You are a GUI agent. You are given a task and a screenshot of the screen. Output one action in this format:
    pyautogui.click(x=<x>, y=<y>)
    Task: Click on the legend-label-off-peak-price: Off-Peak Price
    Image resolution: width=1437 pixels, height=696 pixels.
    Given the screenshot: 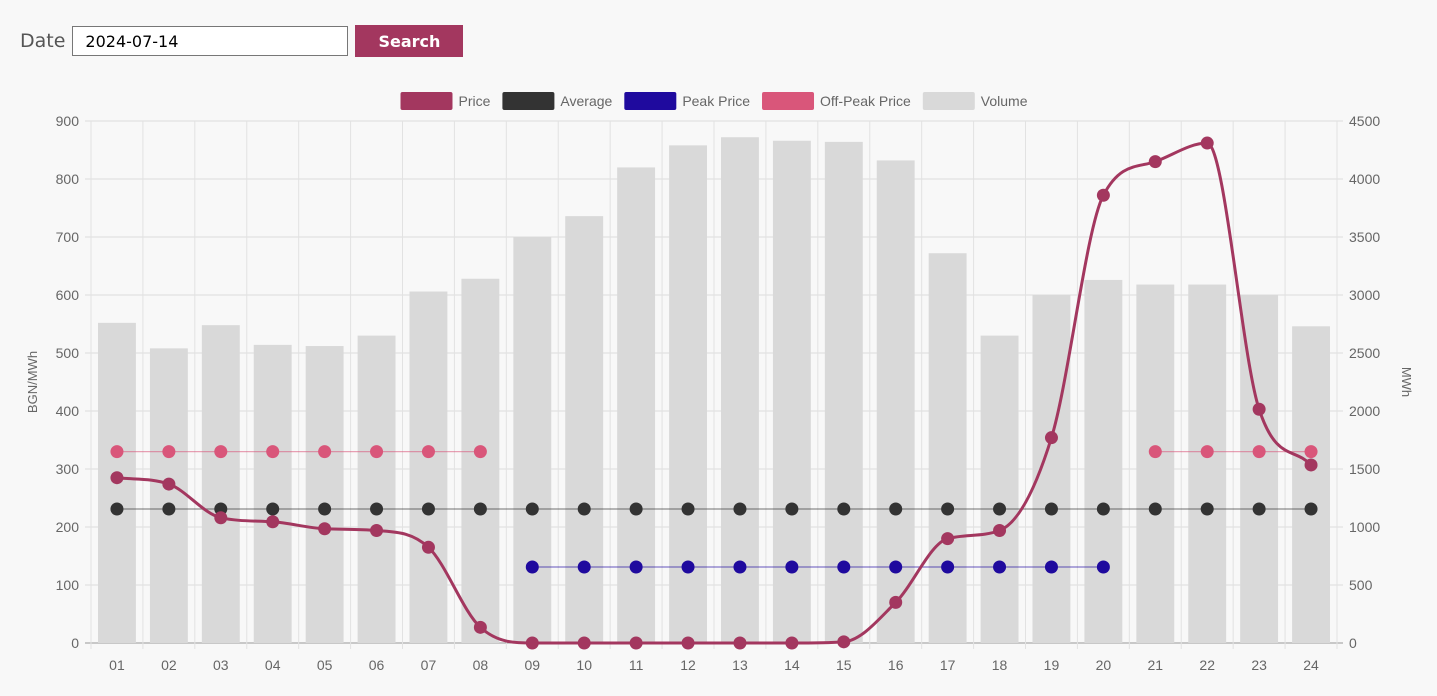 What is the action you would take?
    pyautogui.click(x=865, y=101)
    